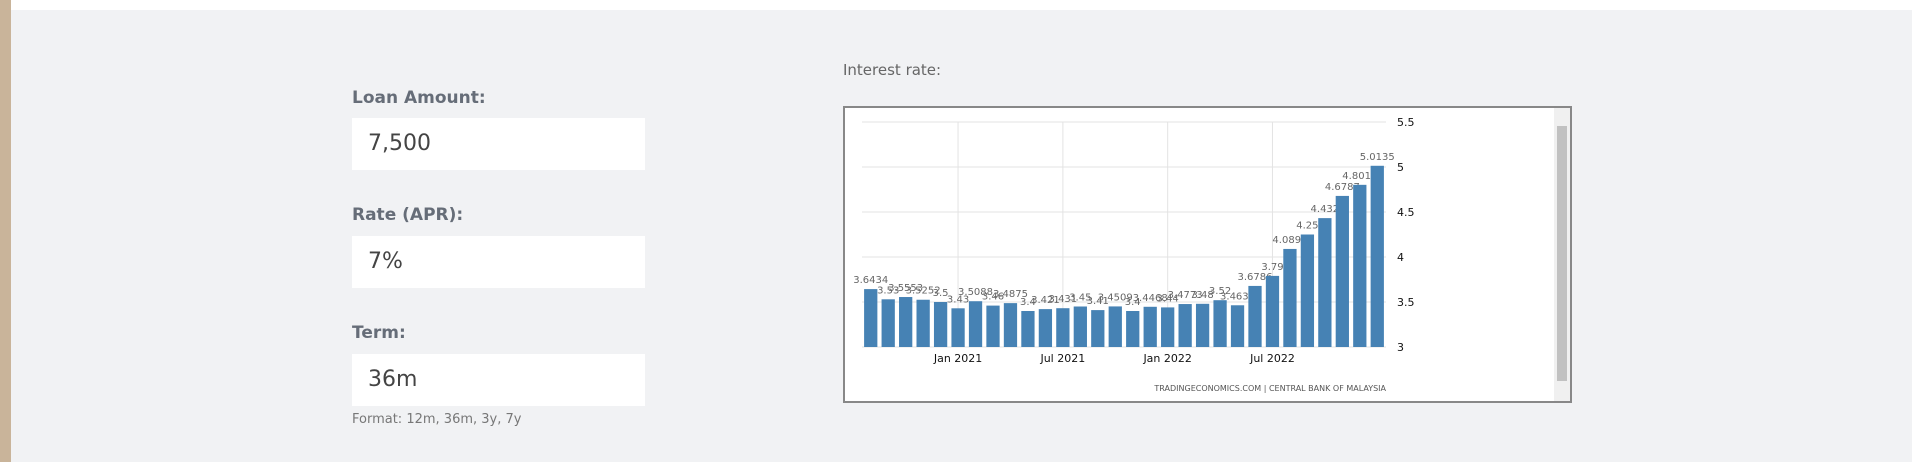 This screenshot has width=1912, height=462. I want to click on y-tick-label: 3, so click(1400, 347).